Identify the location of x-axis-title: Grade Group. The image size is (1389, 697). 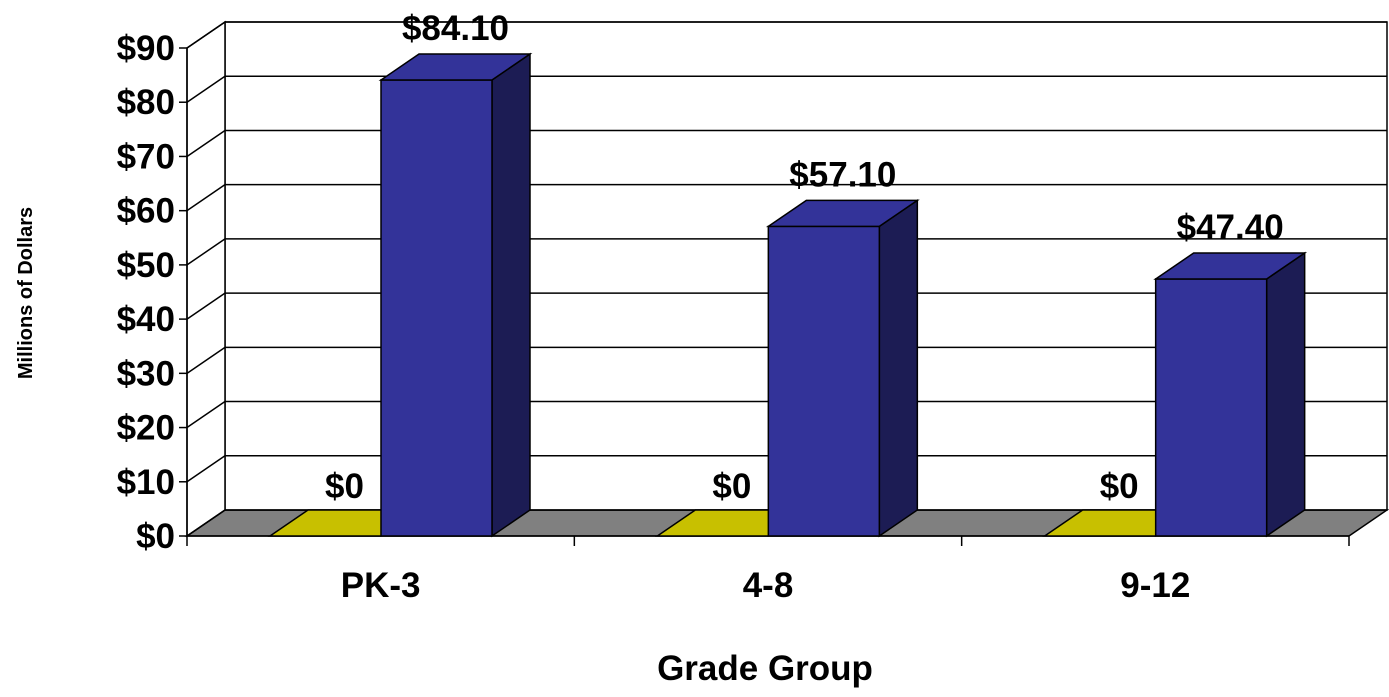
(765, 668).